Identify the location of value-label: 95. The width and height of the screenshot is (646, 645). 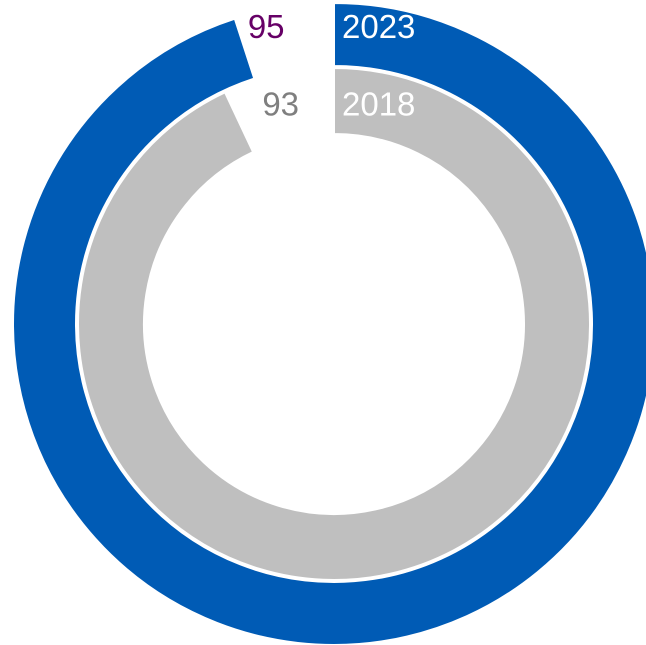
(266, 26).